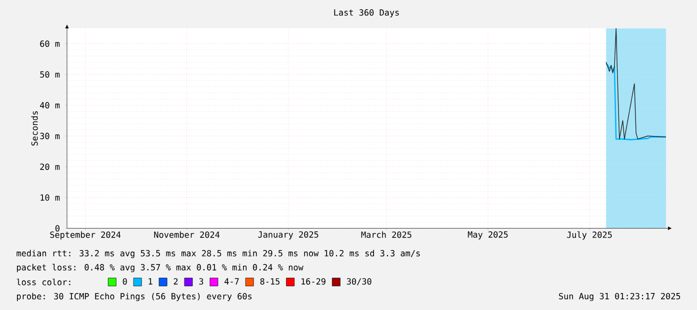 The image size is (697, 310). Describe the element at coordinates (50, 43) in the screenshot. I see `y-tick-label: 60 m` at that location.